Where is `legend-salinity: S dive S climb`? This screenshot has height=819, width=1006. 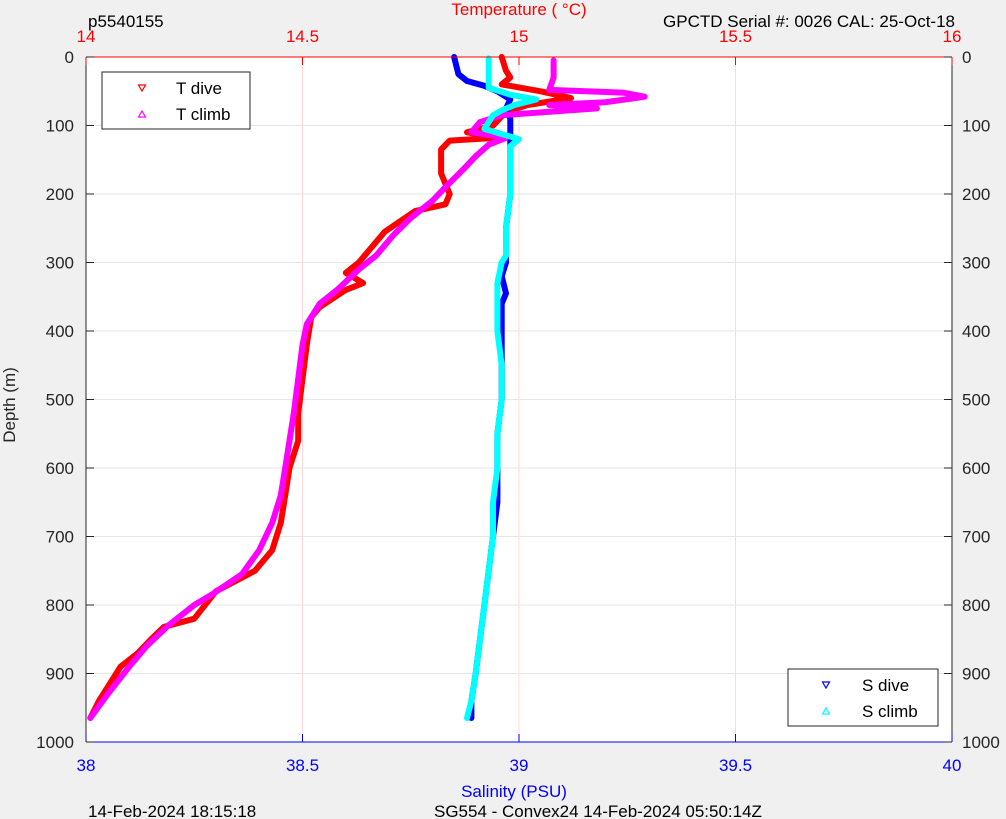
legend-salinity: S dive S climb is located at coordinates (863, 697).